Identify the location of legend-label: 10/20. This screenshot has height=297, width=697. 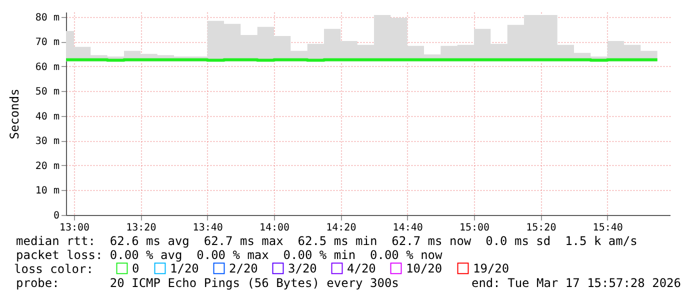
(424, 268).